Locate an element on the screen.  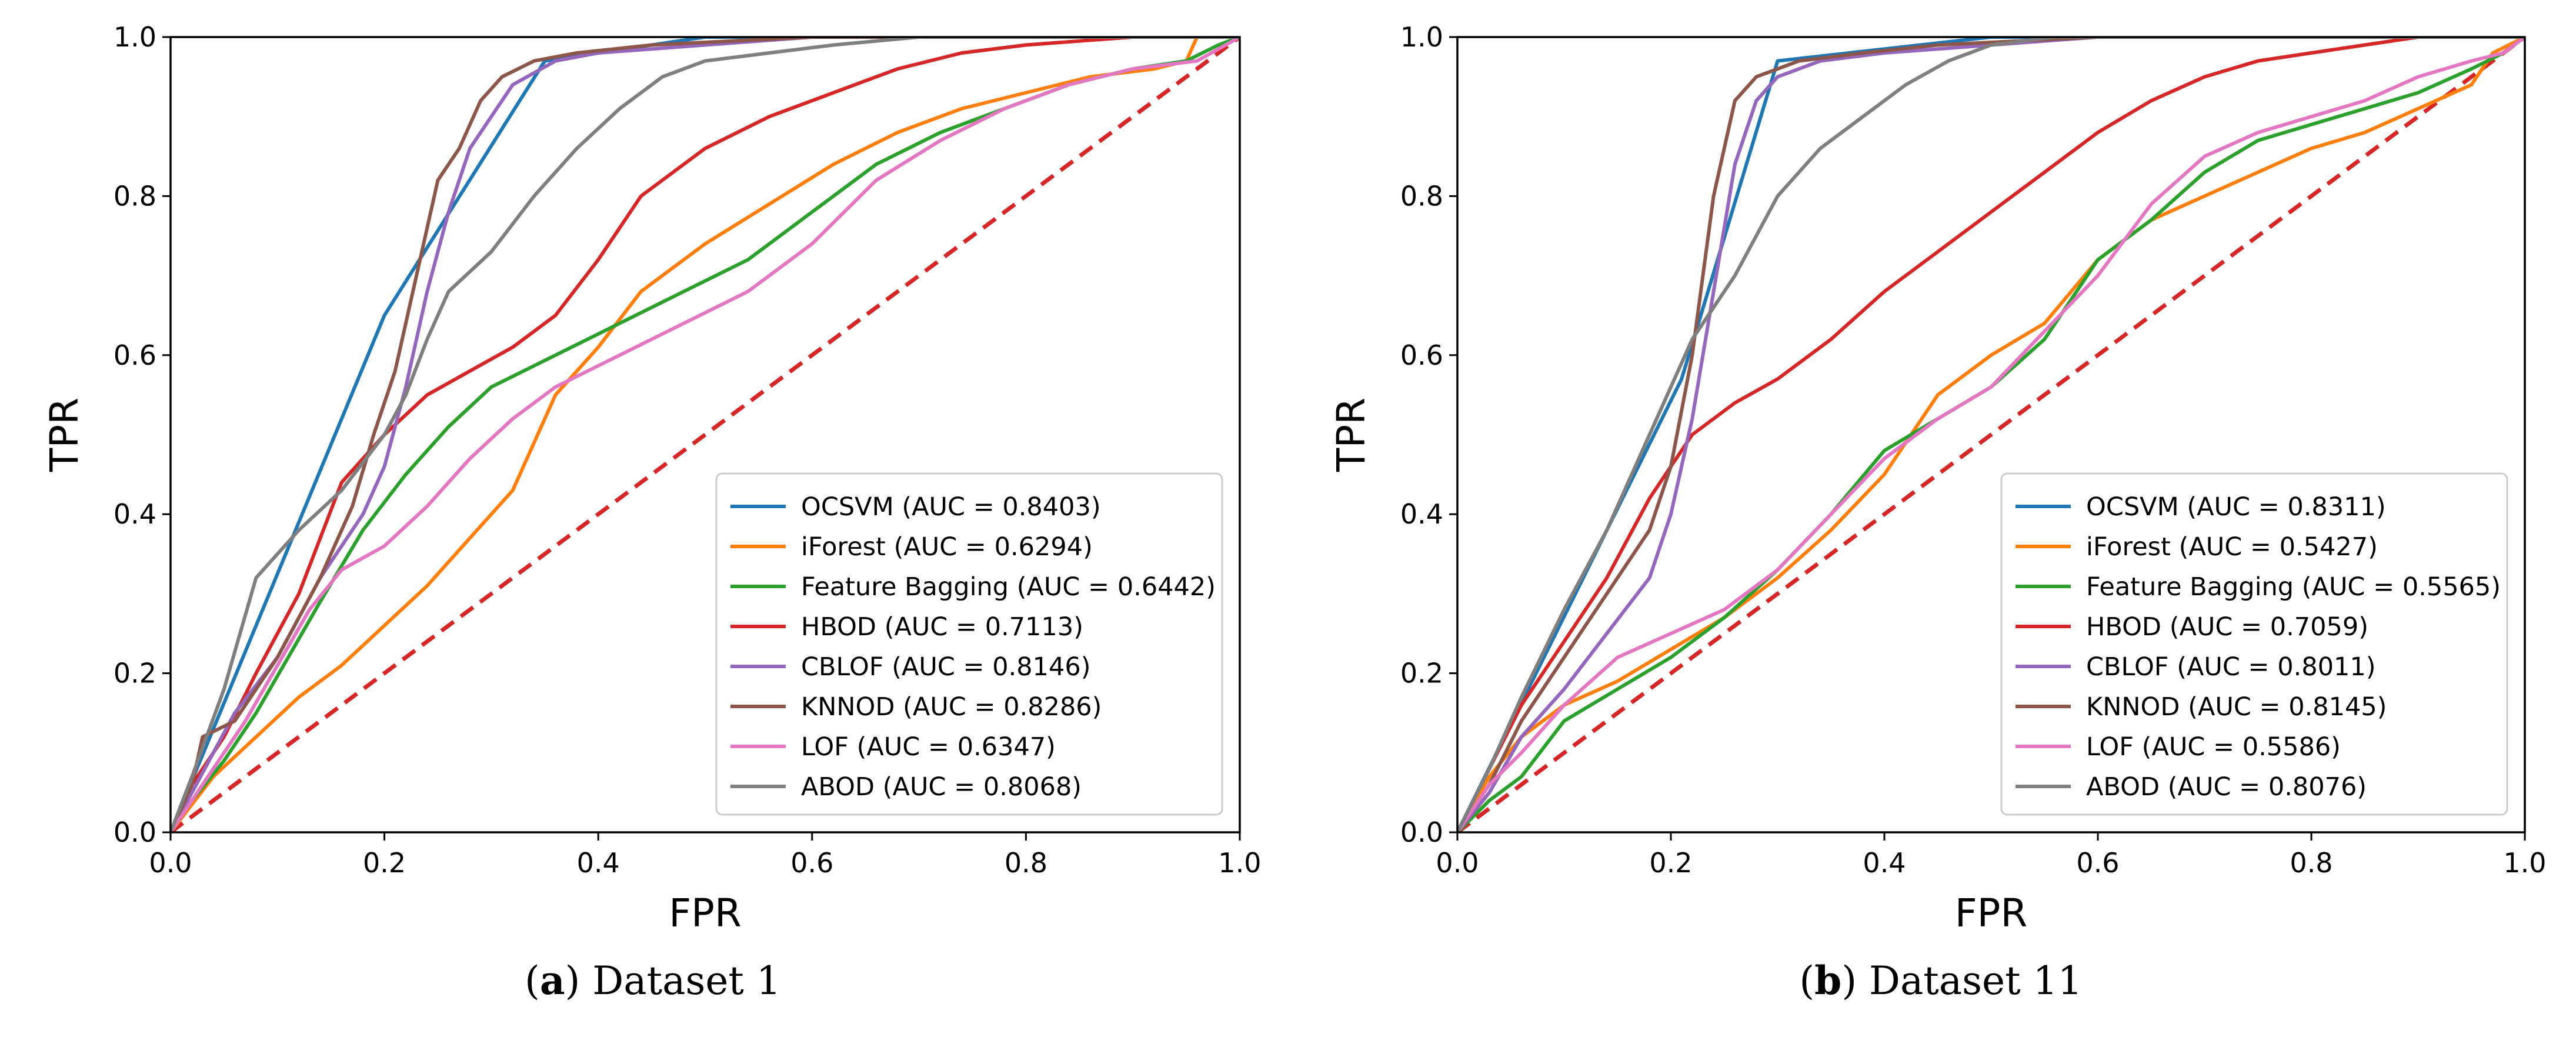
legend-entry: LOF (AUC = 0.5586) is located at coordinates (2213, 747).